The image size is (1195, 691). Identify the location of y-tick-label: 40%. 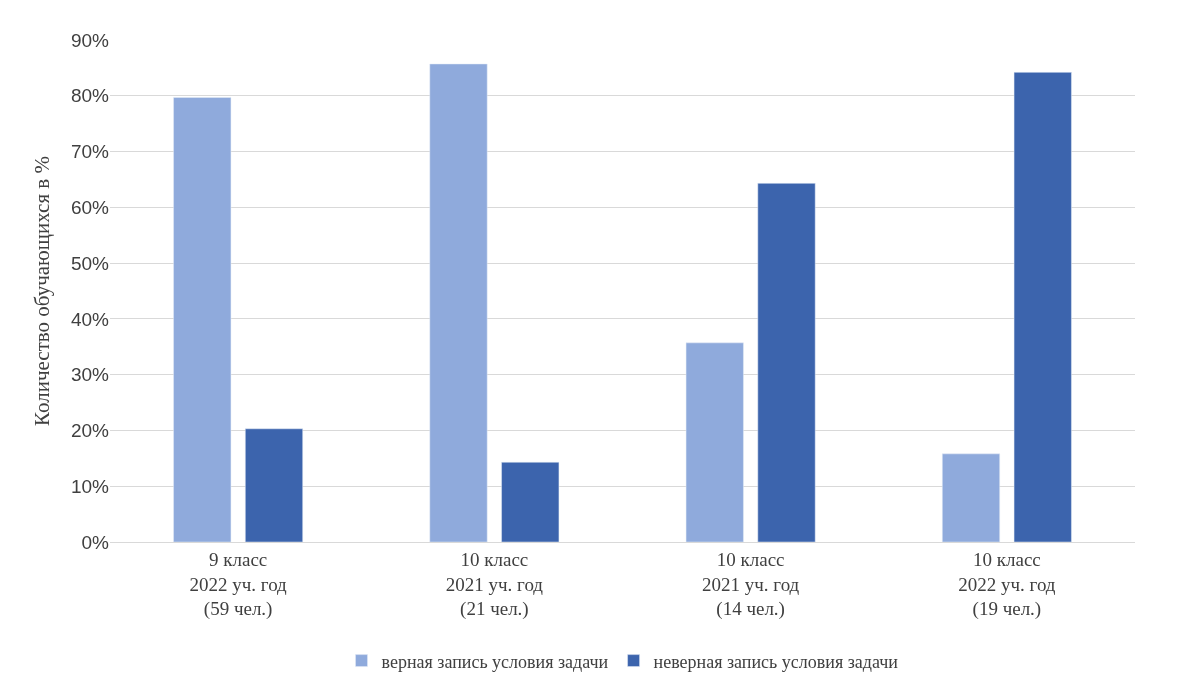
(90, 319).